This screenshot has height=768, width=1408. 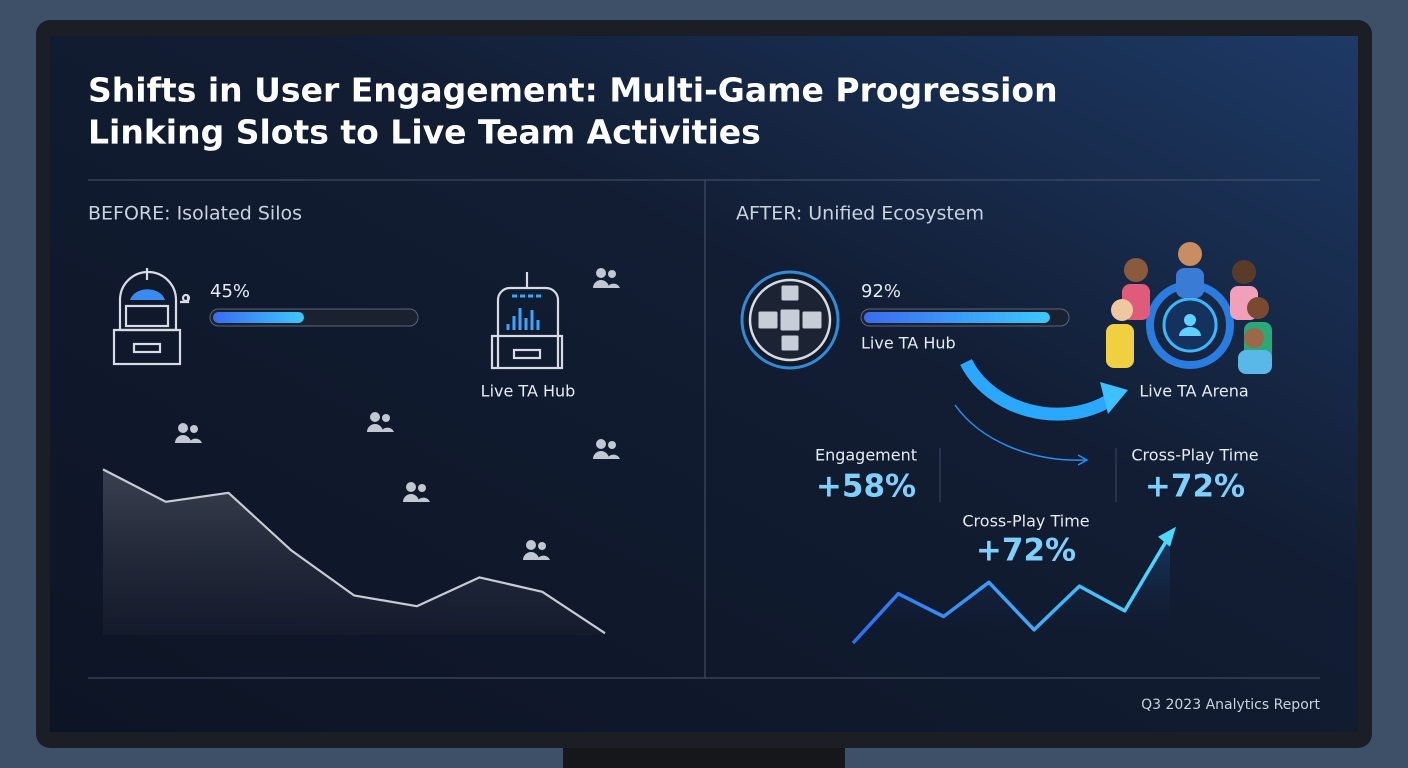 What do you see at coordinates (790, 318) in the screenshot?
I see `dial-keys` at bounding box center [790, 318].